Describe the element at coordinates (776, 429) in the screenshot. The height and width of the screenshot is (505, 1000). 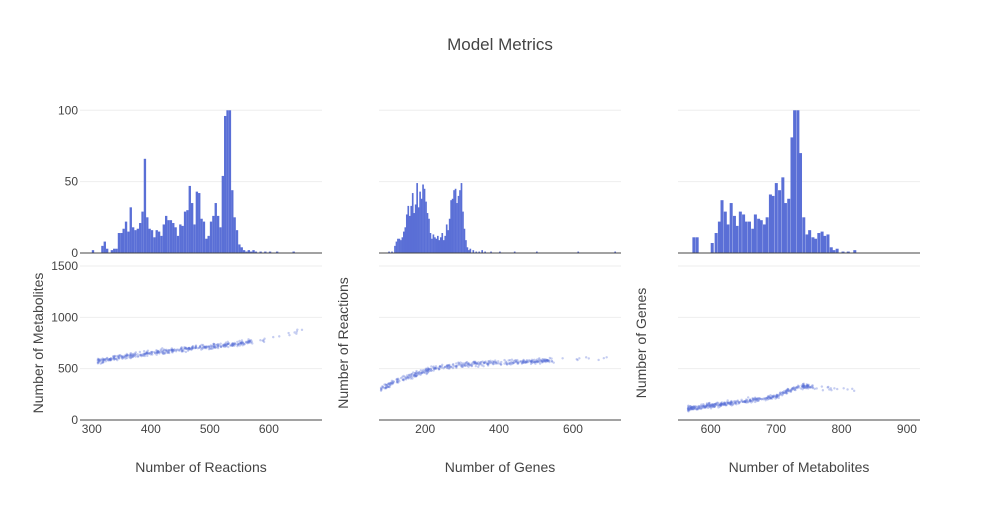
I see `x-tick-label: 700` at that location.